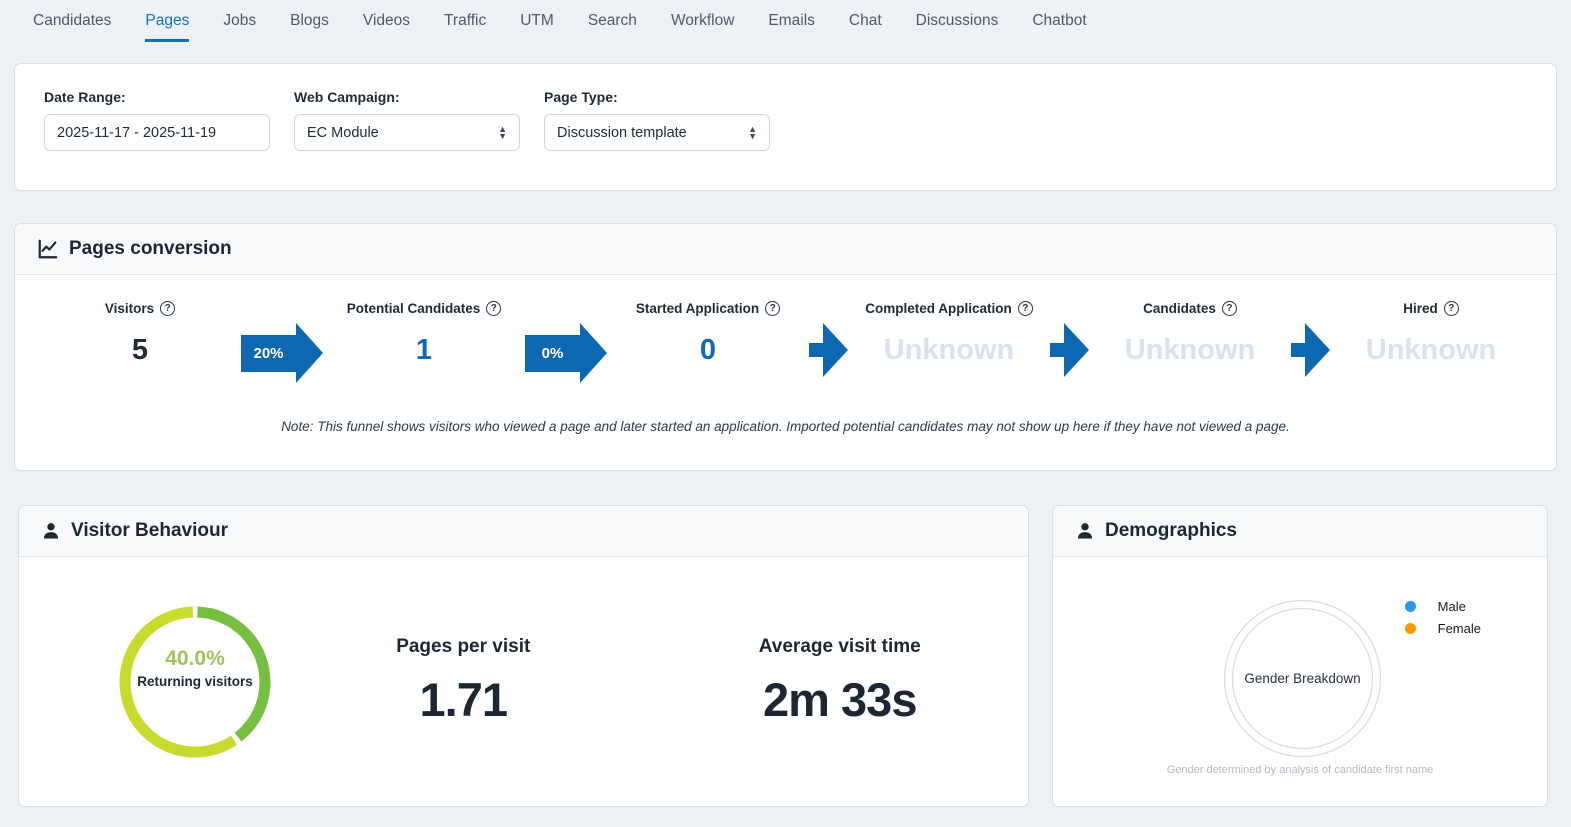 The height and width of the screenshot is (827, 1571). I want to click on pages-per-visit-stat: Pages per visit 1.71, so click(463, 681).